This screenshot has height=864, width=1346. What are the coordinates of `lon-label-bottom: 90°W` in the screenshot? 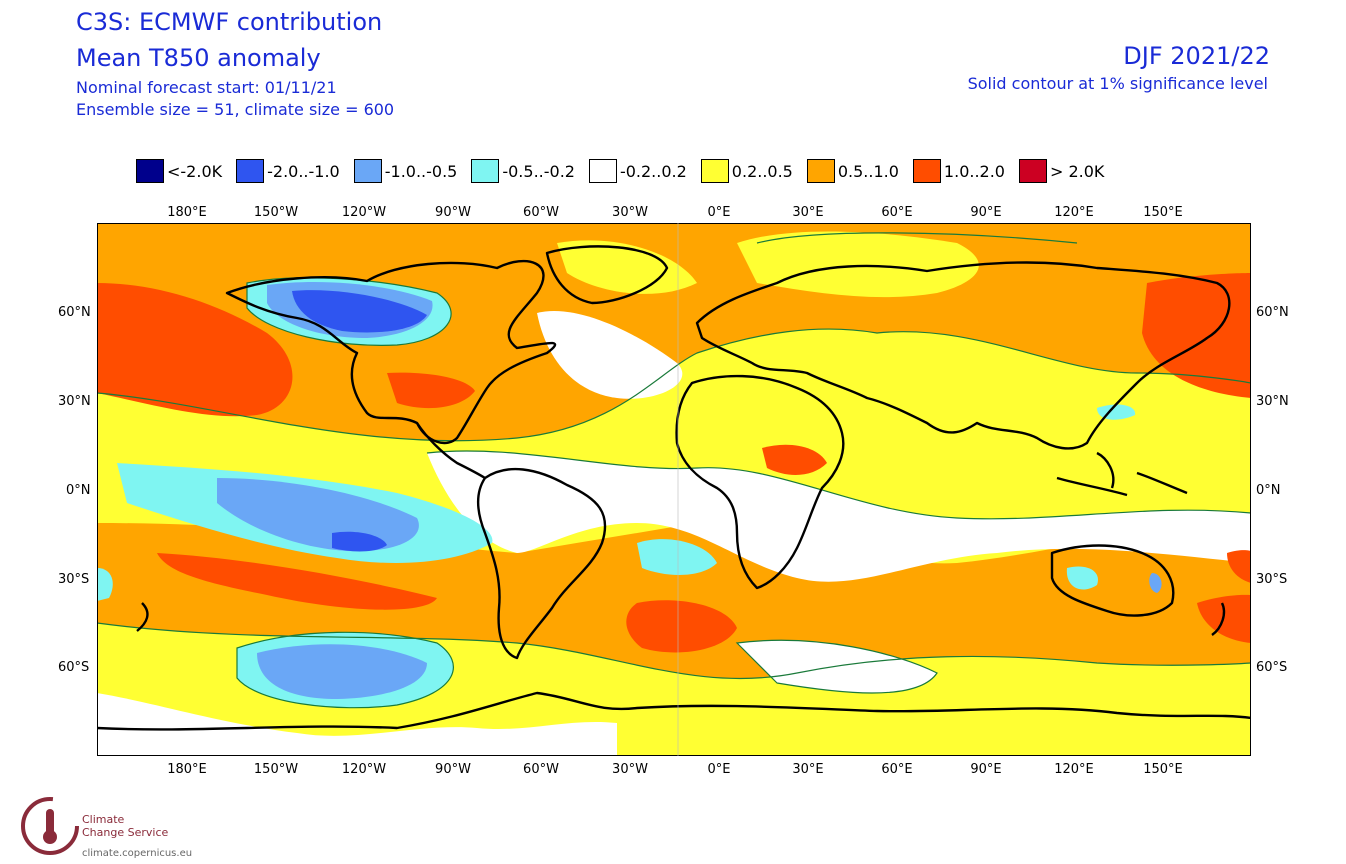 It's located at (453, 769).